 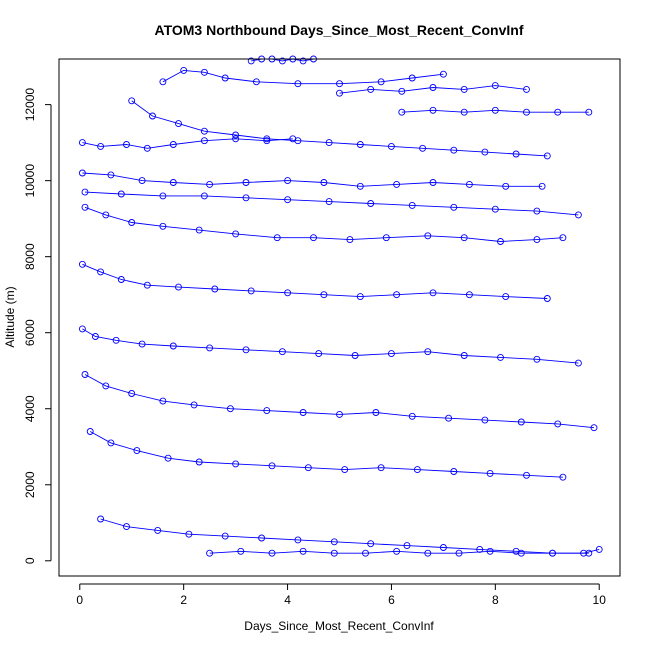 I want to click on y-tick-label: 8000, so click(x=30, y=256).